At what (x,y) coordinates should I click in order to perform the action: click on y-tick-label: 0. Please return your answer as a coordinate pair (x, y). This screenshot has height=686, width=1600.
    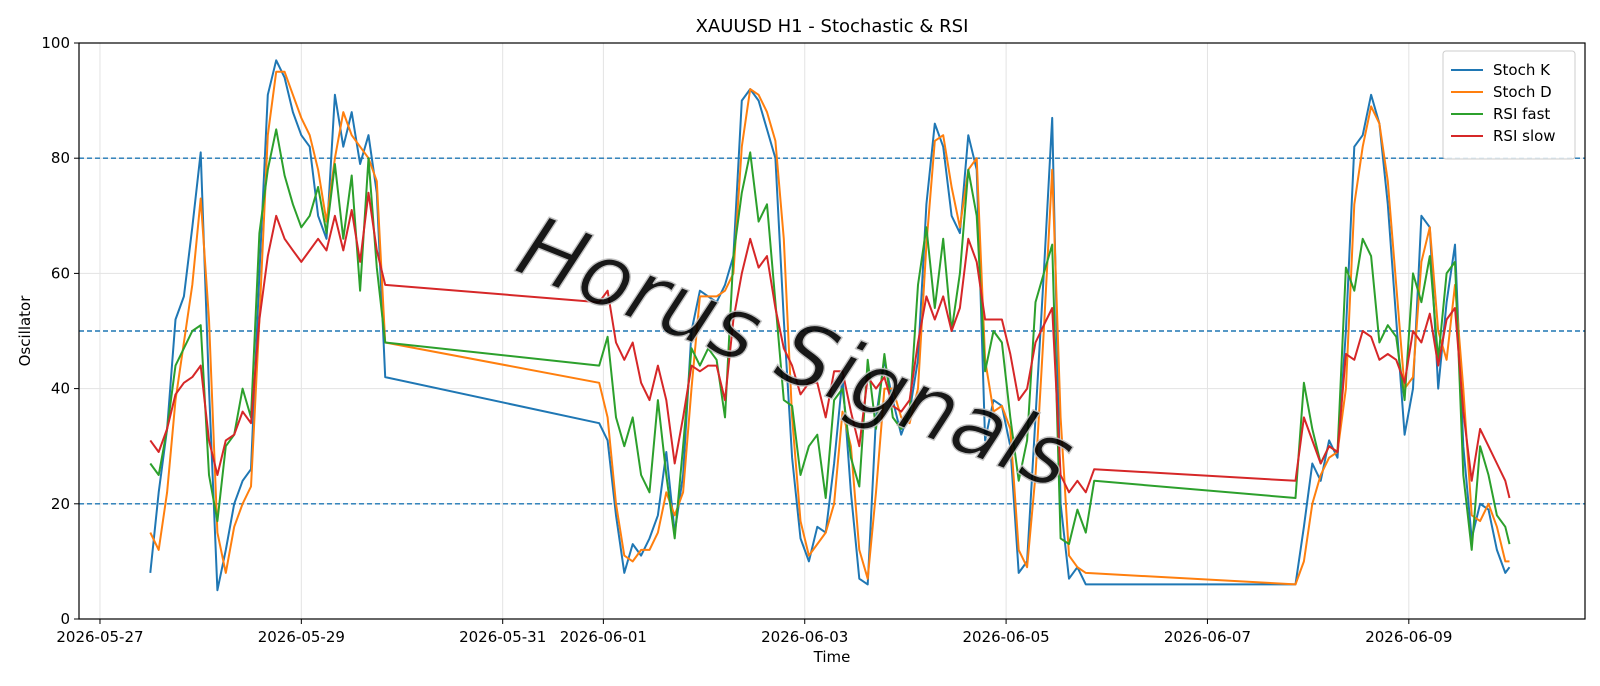
    Looking at the image, I should click on (65, 619).